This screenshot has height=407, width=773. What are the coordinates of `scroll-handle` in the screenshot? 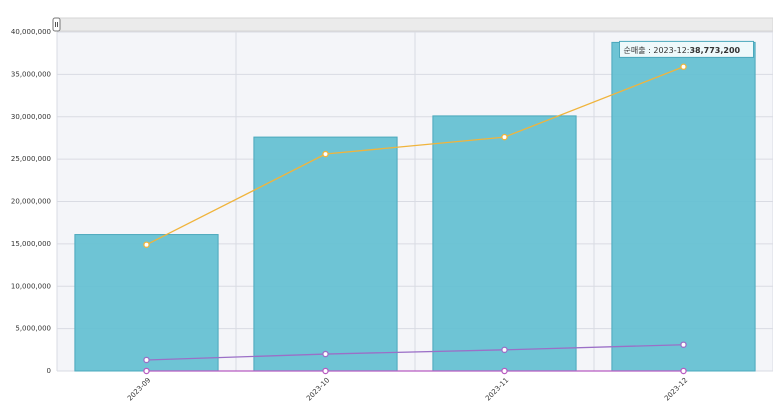 It's located at (56, 24).